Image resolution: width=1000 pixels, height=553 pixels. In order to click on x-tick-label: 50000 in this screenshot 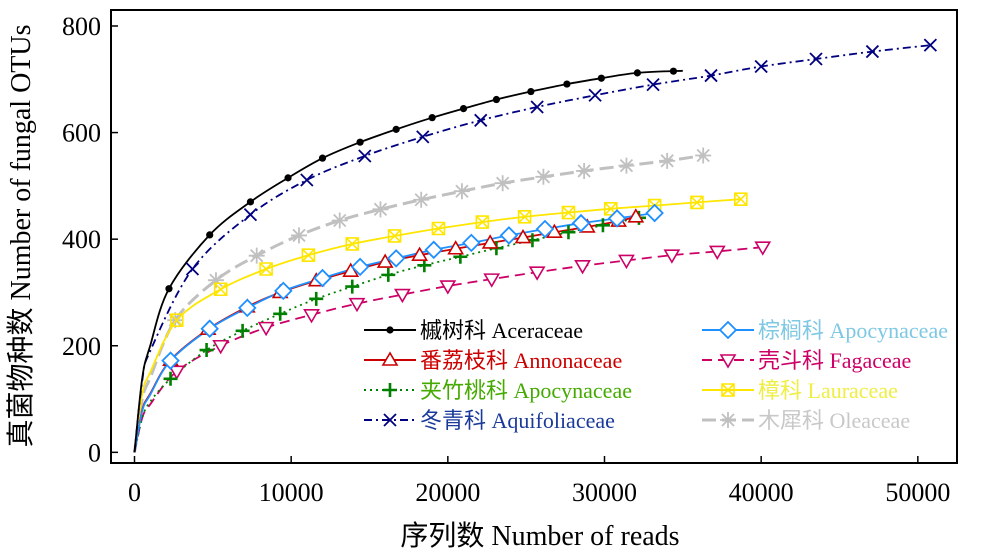, I will do `click(917, 492)`.